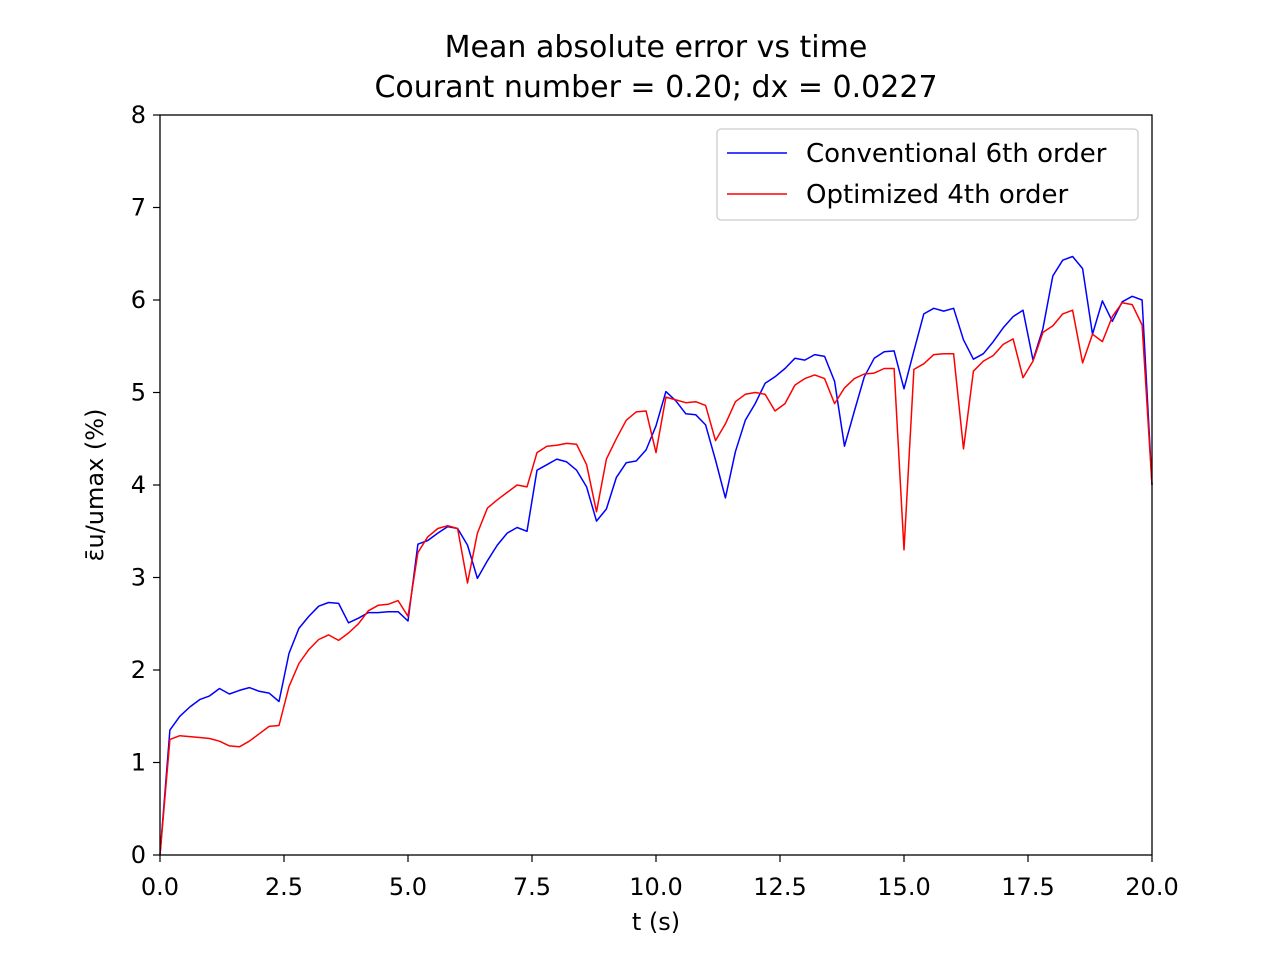 This screenshot has height=960, width=1280. Describe the element at coordinates (655, 887) in the screenshot. I see `x-tick-label: 10.0` at that location.